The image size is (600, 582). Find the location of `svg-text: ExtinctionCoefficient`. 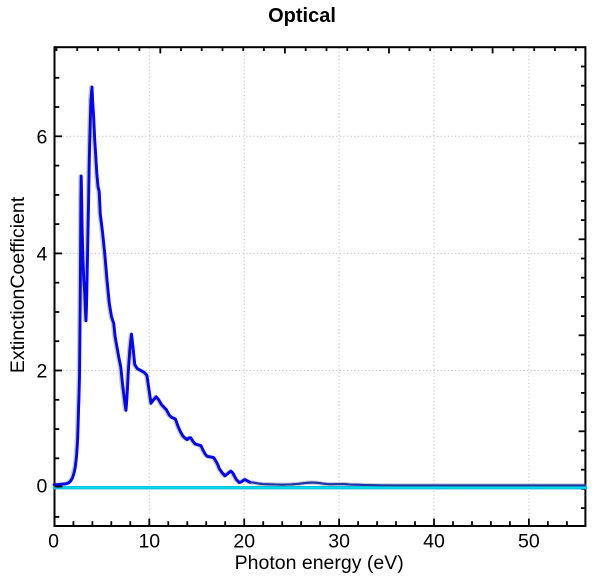

svg-text: ExtinctionCoefficient is located at coordinates (18, 284).